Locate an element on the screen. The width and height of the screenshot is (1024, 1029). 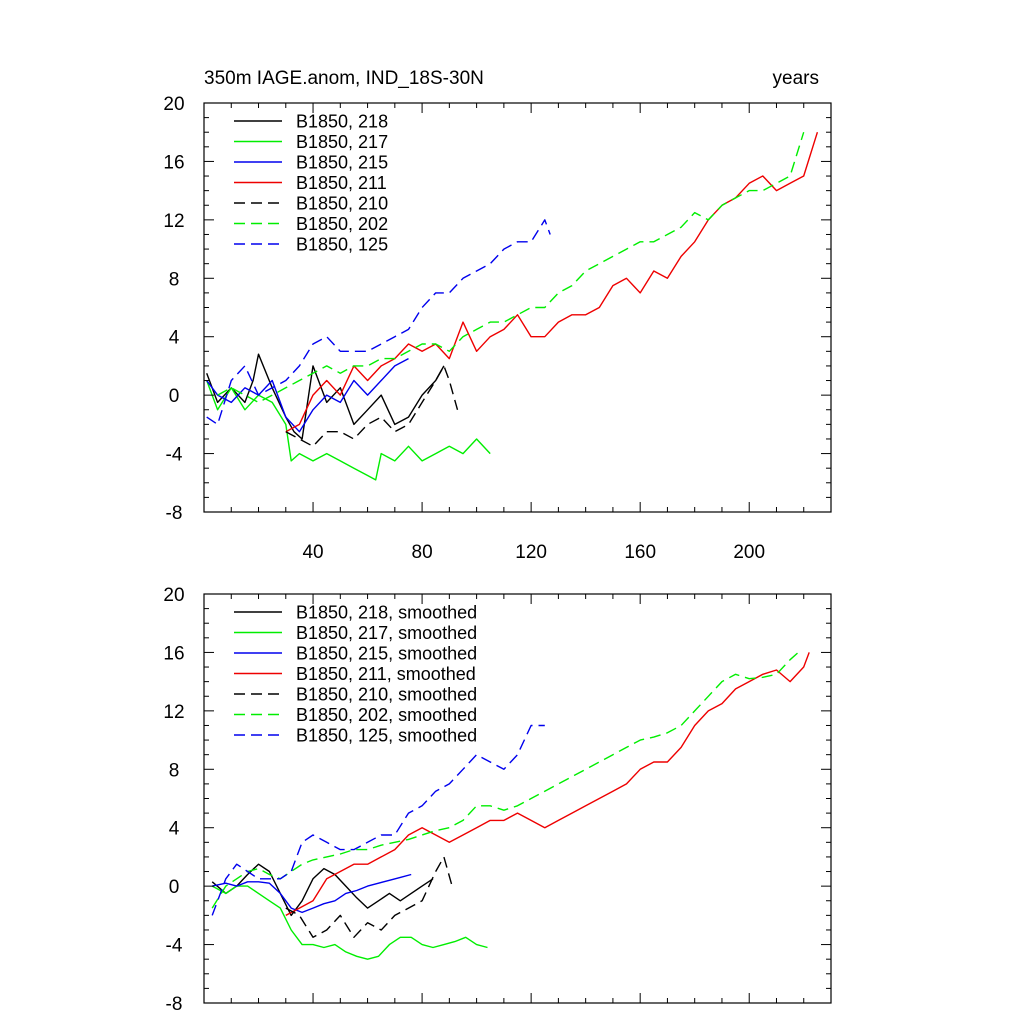
legend-label-1: B1850, 218, smoothed is located at coordinates (386, 613).